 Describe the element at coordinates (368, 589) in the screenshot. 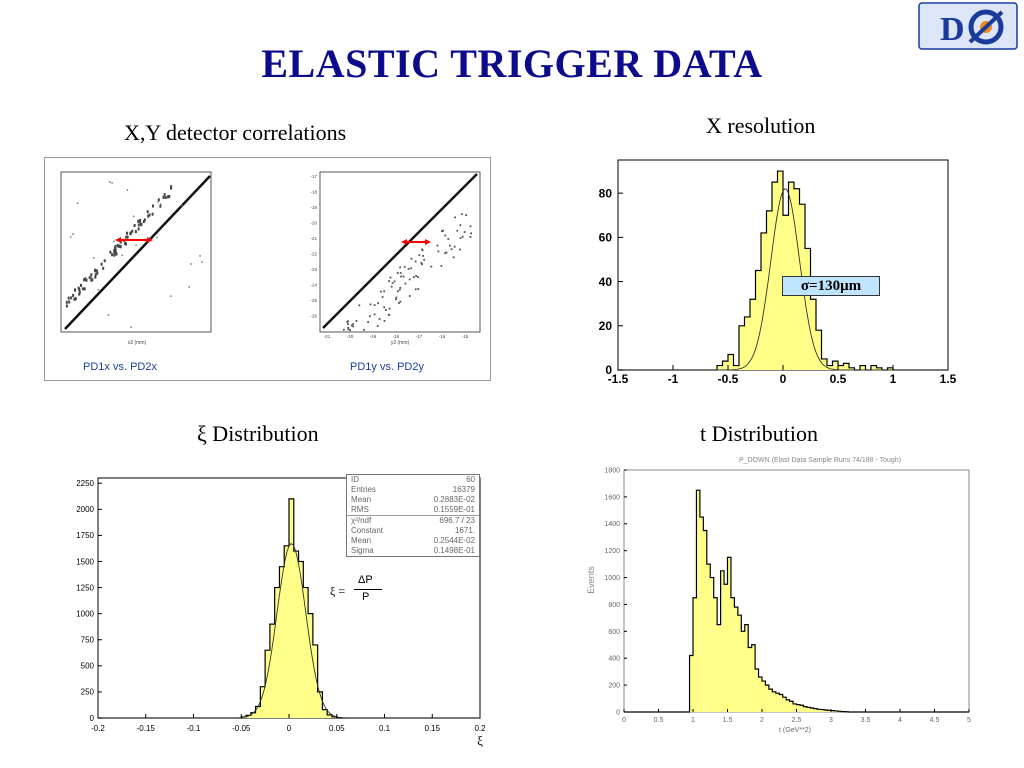

I see `formula-fraction-bar` at that location.